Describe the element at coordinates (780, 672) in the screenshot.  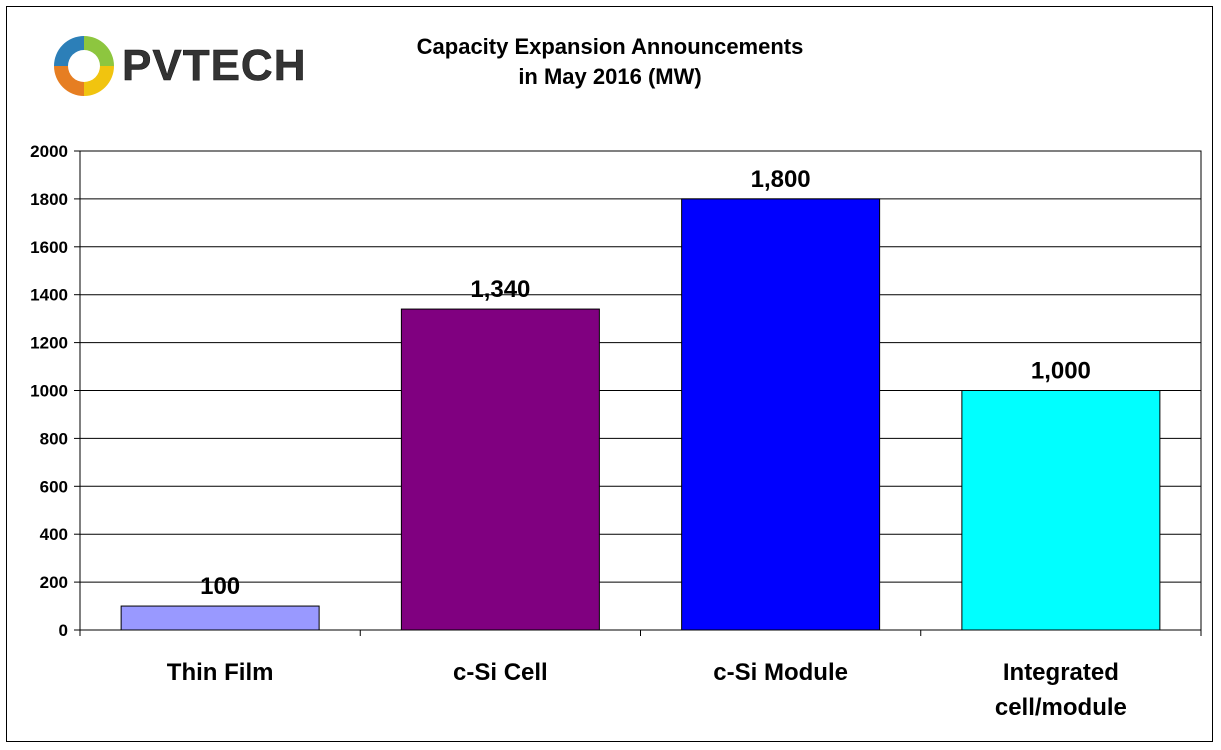
I see `x-category-label: c-Si Module` at that location.